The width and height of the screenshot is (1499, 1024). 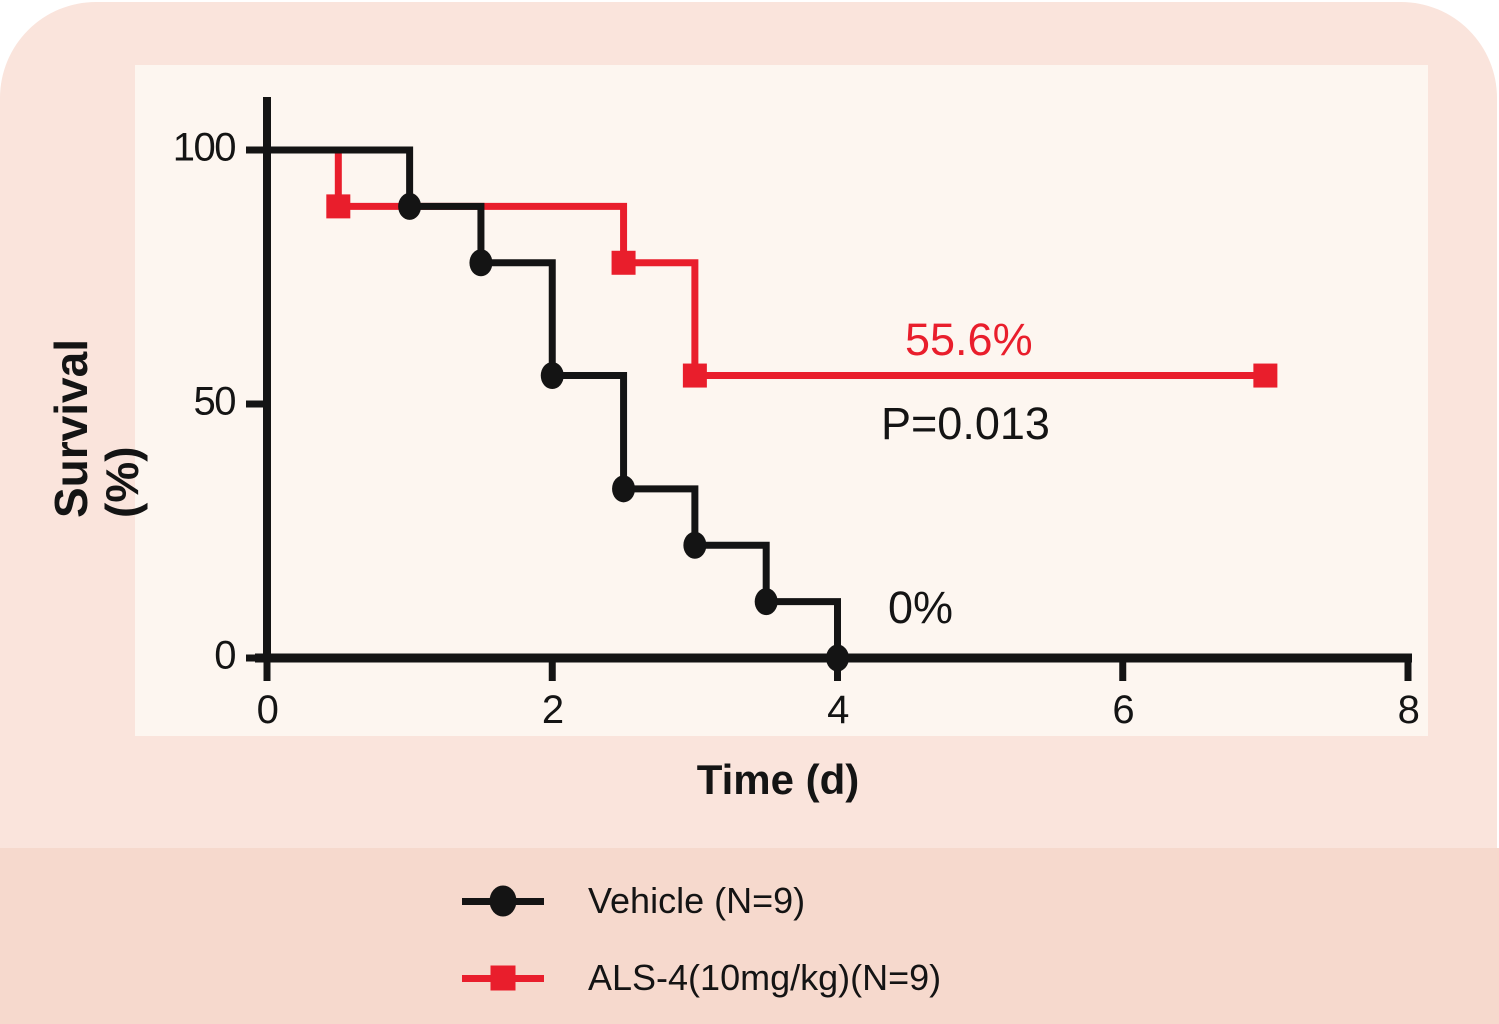 I want to click on circle-marker-icon, so click(x=503, y=901).